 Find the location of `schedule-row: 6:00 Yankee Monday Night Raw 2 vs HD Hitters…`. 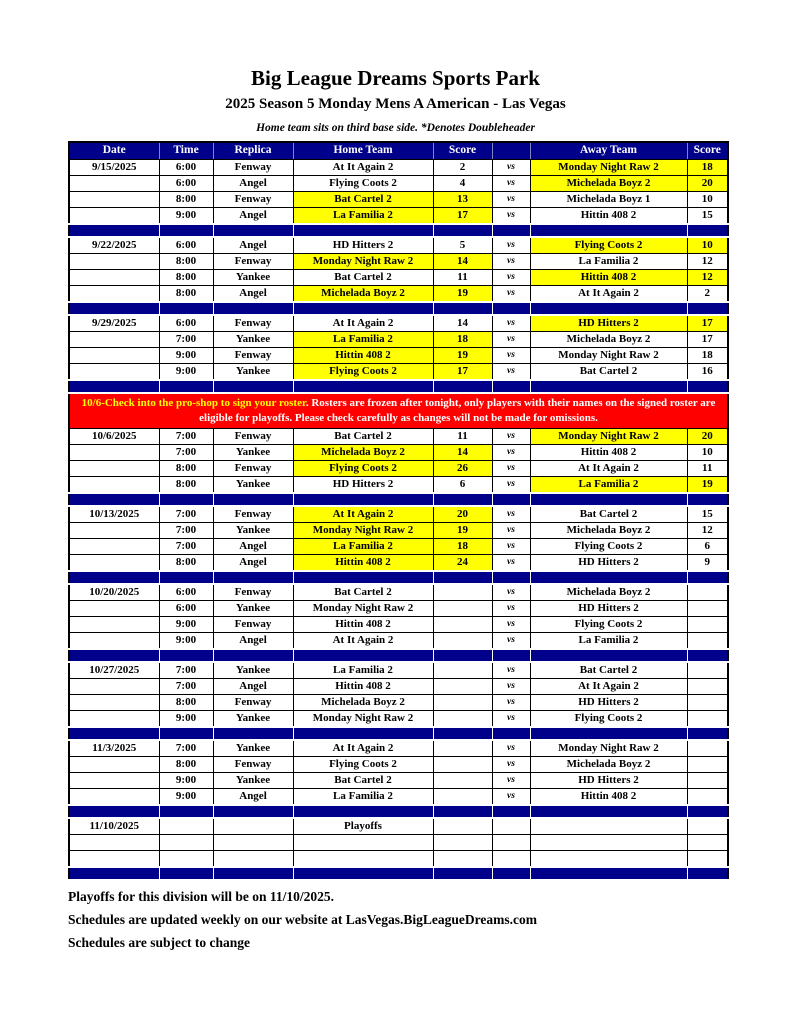

schedule-row: 6:00 Yankee Monday Night Raw 2 vs HD Hitters… is located at coordinates (398, 608).